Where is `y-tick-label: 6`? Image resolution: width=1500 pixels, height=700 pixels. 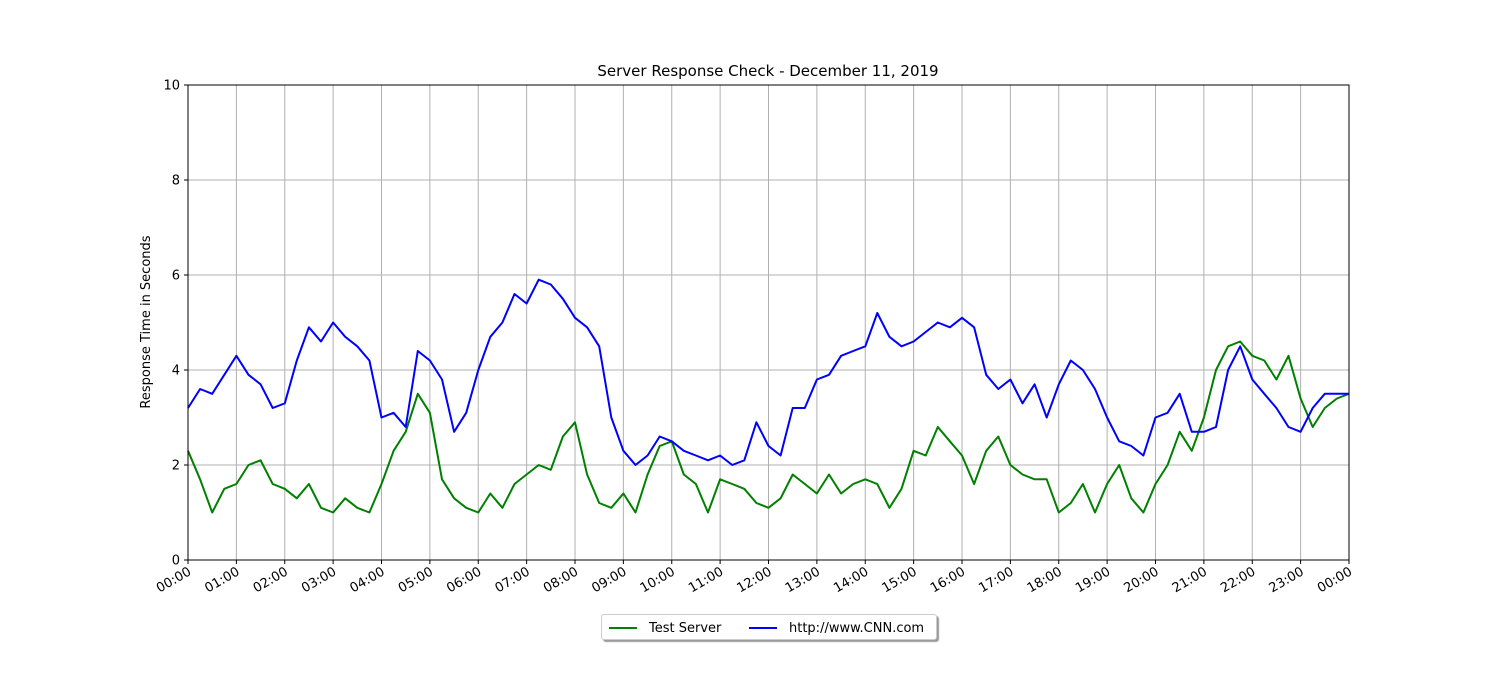 y-tick-label: 6 is located at coordinates (176, 276).